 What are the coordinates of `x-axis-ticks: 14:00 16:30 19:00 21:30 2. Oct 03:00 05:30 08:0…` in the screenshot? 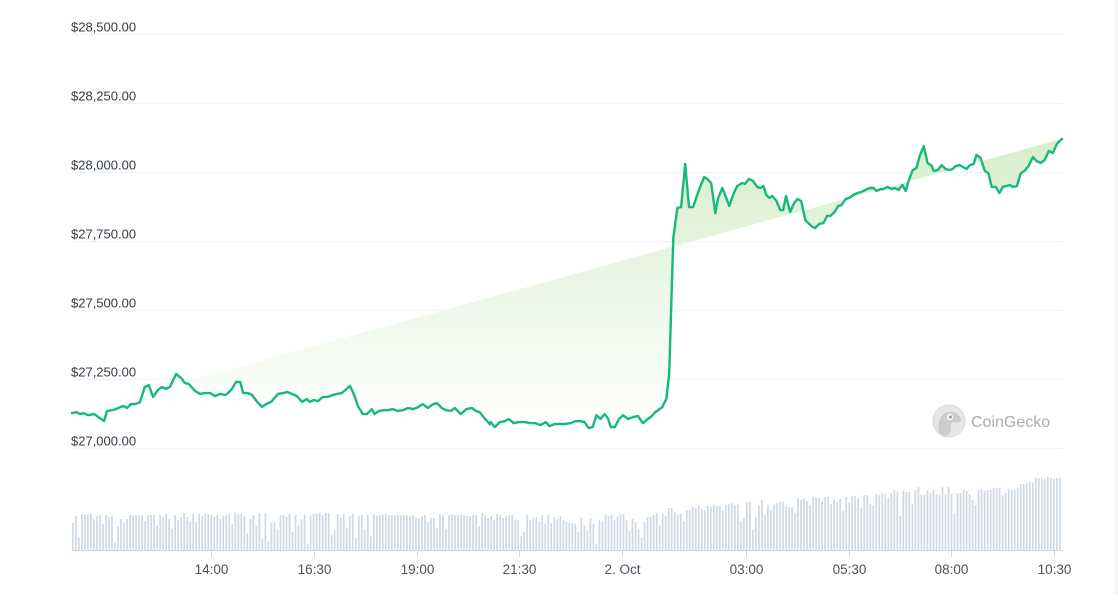 It's located at (633, 563).